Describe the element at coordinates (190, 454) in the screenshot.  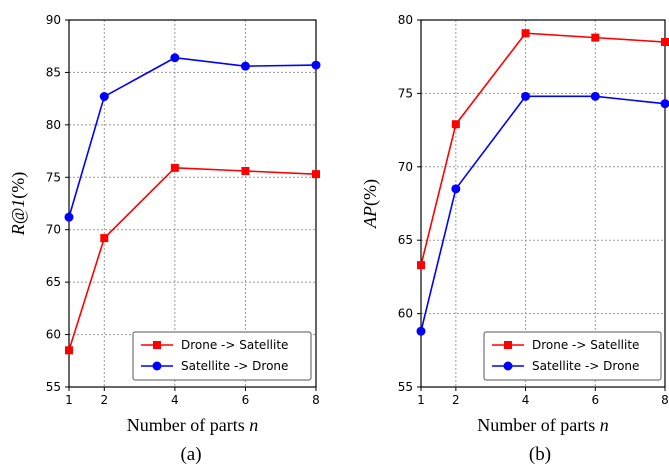
I see `panel-caption: (a)` at that location.